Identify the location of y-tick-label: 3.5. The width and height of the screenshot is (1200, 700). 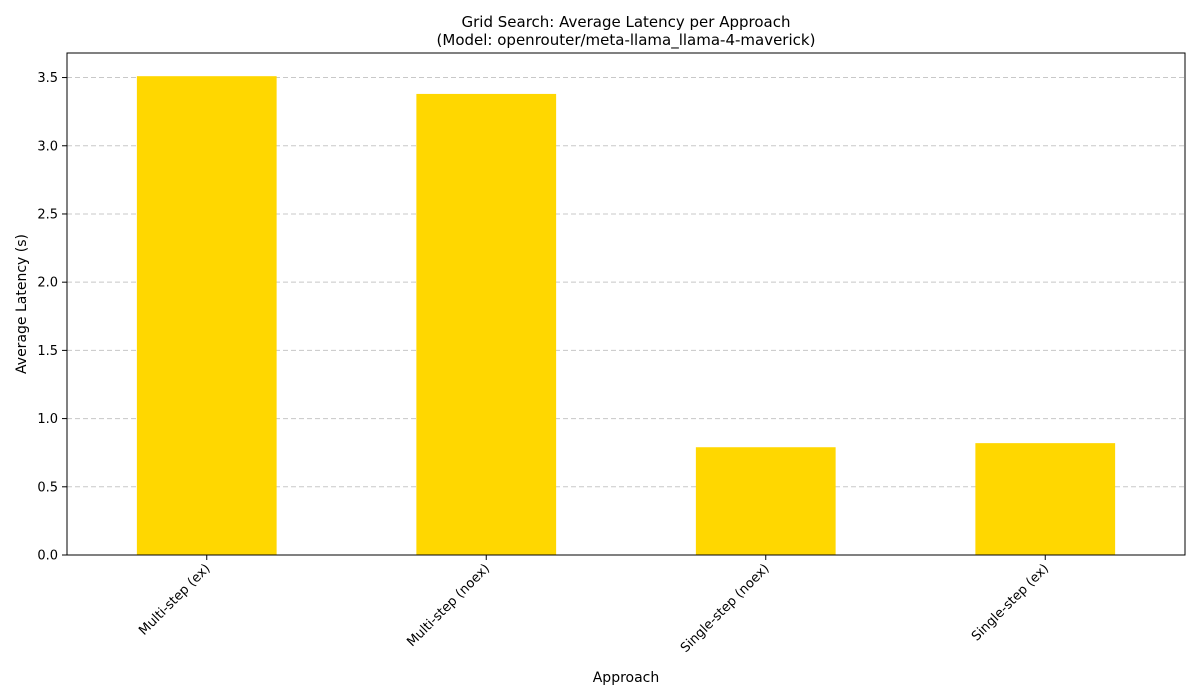
(47, 78).